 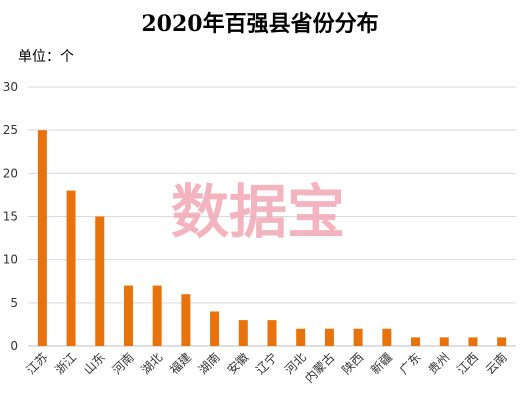 What do you see at coordinates (10, 130) in the screenshot?
I see `y-tick-label: 25` at bounding box center [10, 130].